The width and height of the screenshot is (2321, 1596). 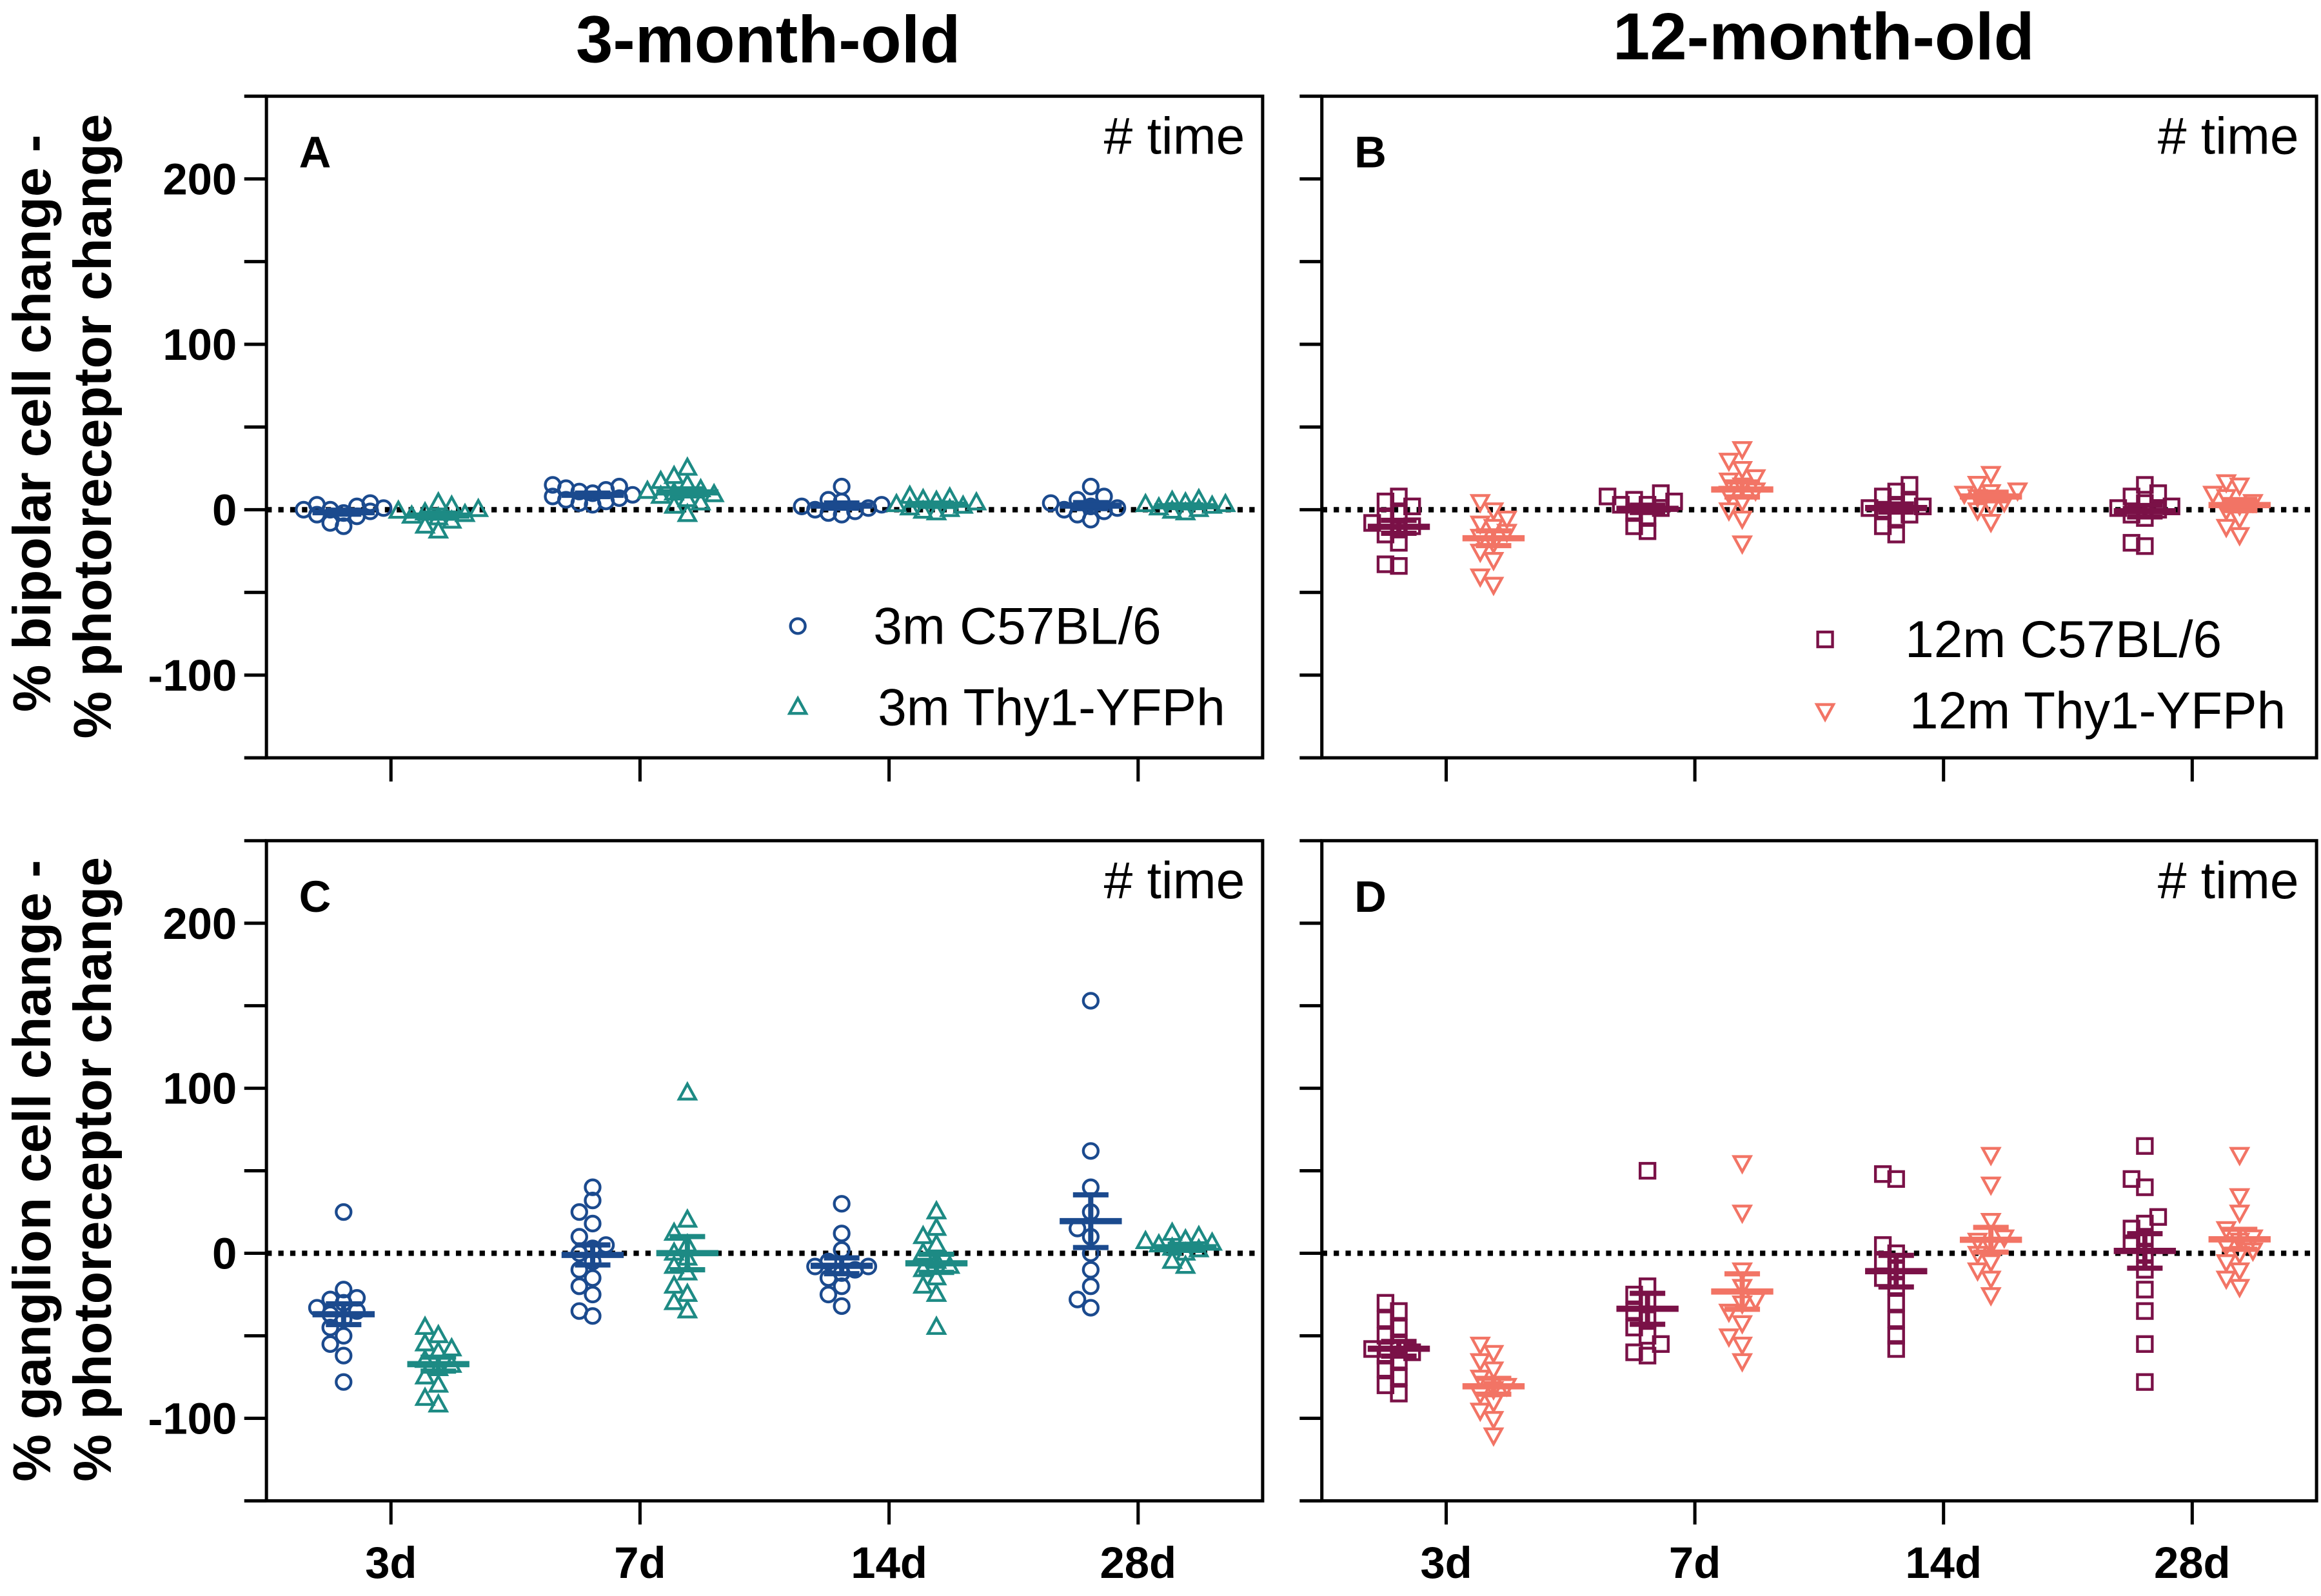 What do you see at coordinates (1091, 1221) in the screenshot?
I see `mean-sem-C-28d-group0` at bounding box center [1091, 1221].